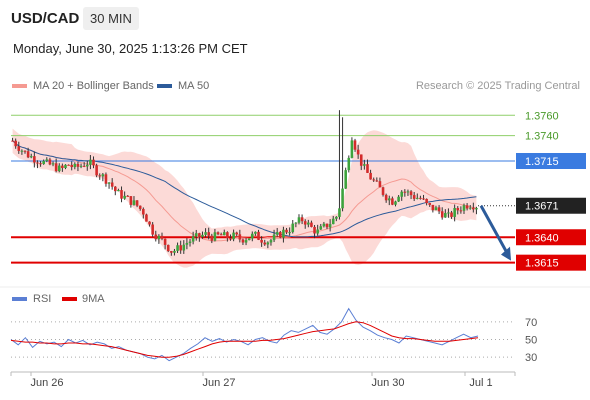 The width and height of the screenshot is (590, 400). What do you see at coordinates (69, 299) in the screenshot?
I see `ma9-legend-swatch` at bounding box center [69, 299].